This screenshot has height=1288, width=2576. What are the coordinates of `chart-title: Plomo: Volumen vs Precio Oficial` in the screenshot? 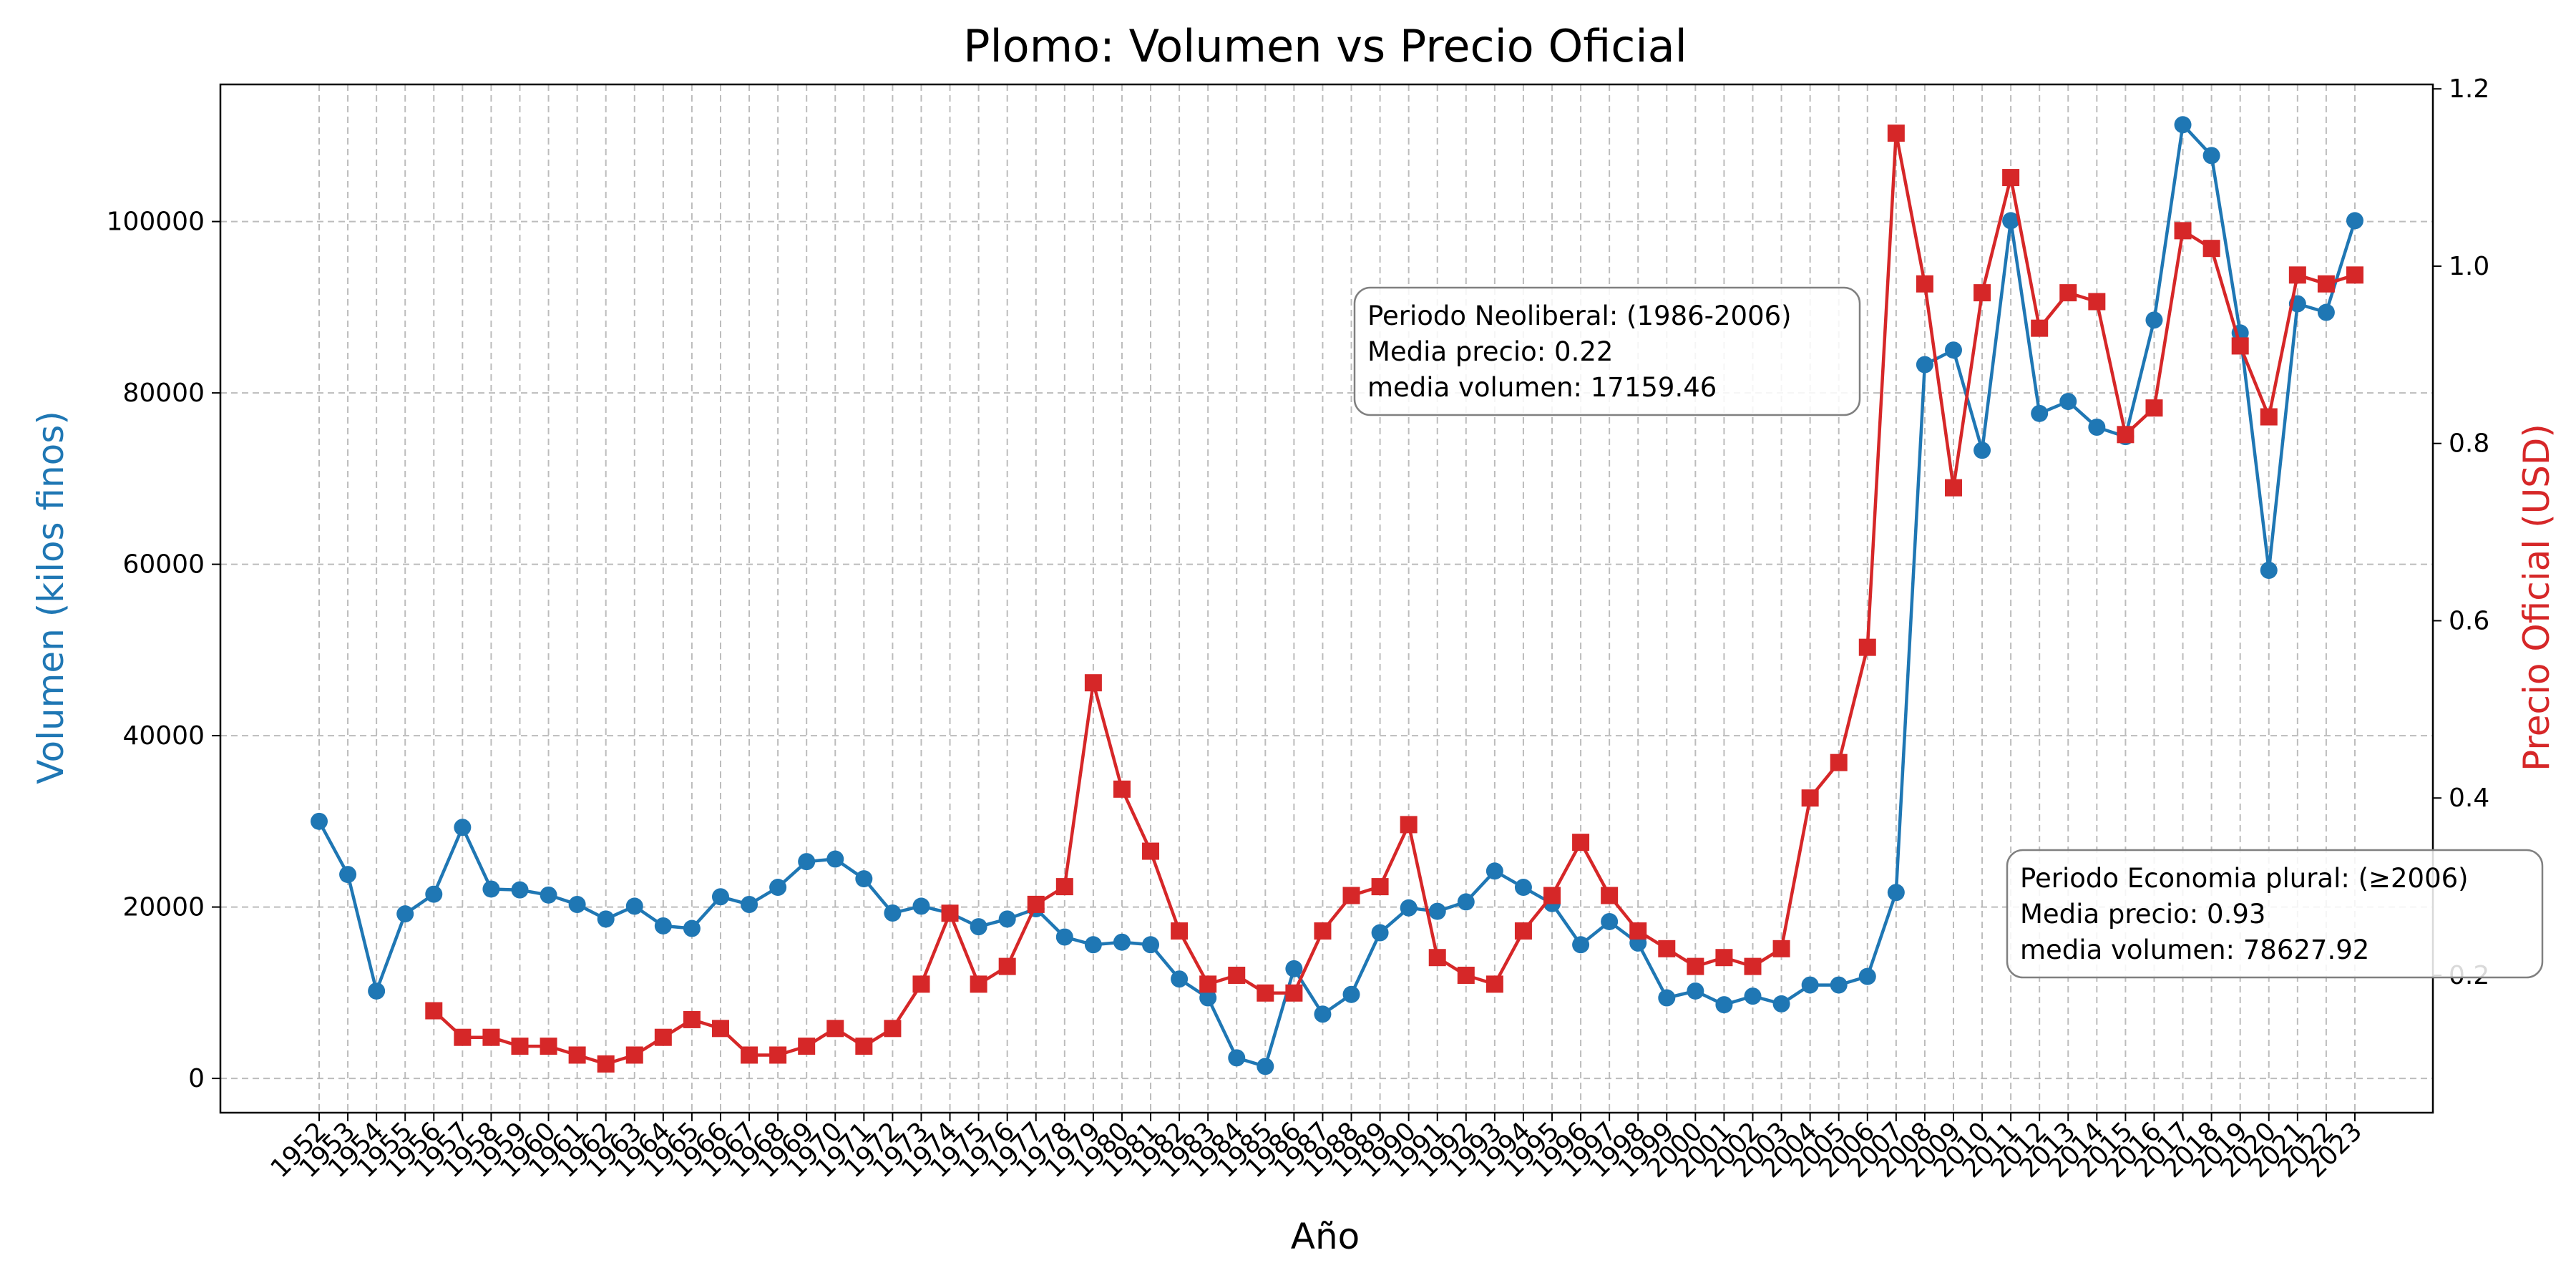 It's located at (1325, 46).